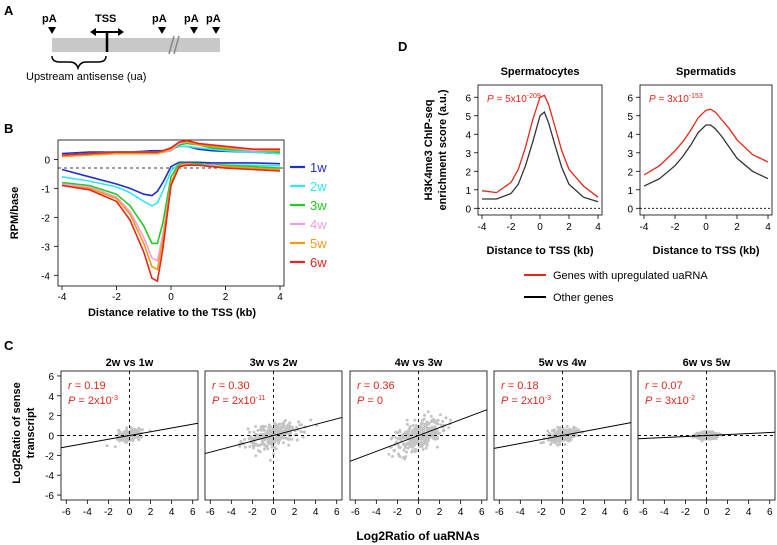 This screenshot has height=545, width=777. I want to click on scatter-points, so click(278, 440).